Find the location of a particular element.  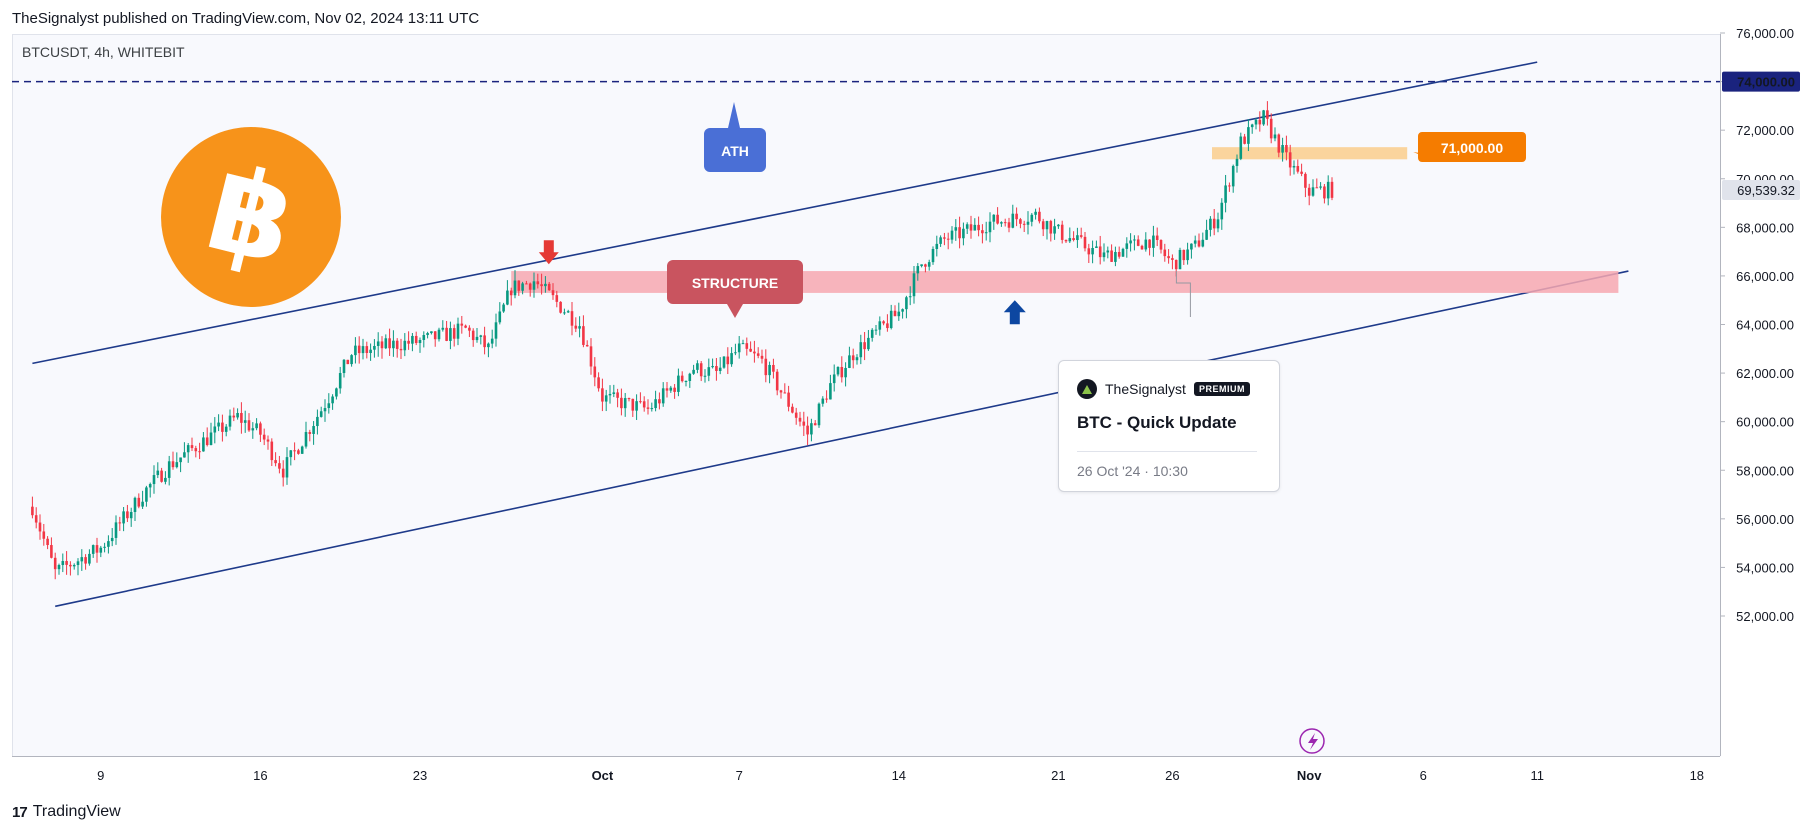

price-tick-label: 62,000.00 is located at coordinates (1765, 373).